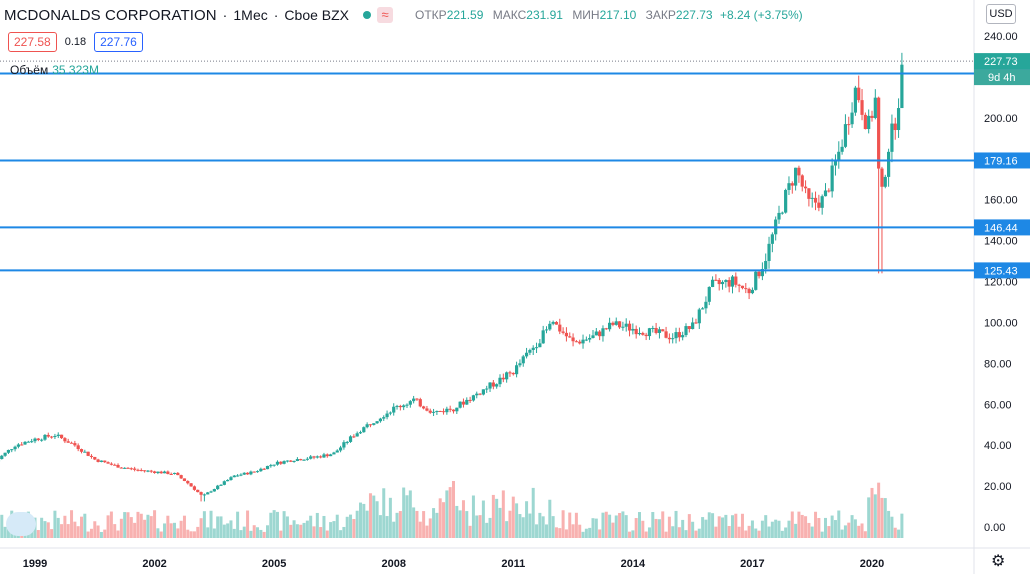 The width and height of the screenshot is (1030, 574). What do you see at coordinates (509, 15) in the screenshot?
I see `high-label: МАКС` at bounding box center [509, 15].